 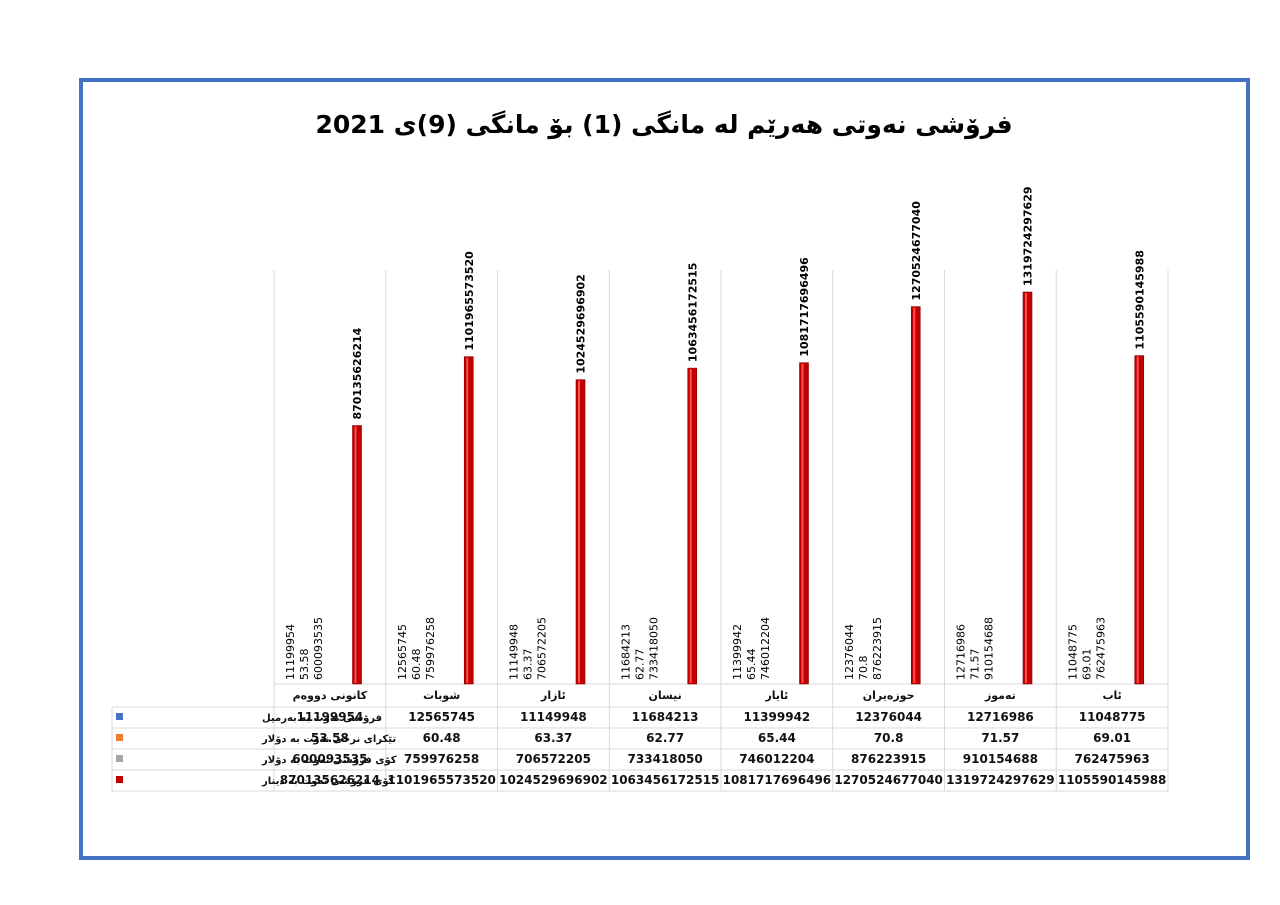 I want to click on data-label-1: 62.77, so click(x=639, y=665).